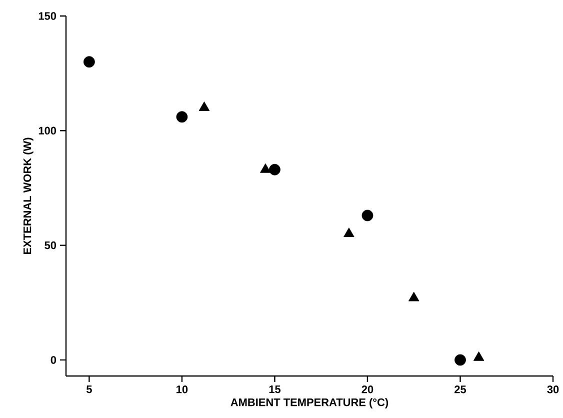  Describe the element at coordinates (53, 360) in the screenshot. I see `y-tick-label: 0` at that location.